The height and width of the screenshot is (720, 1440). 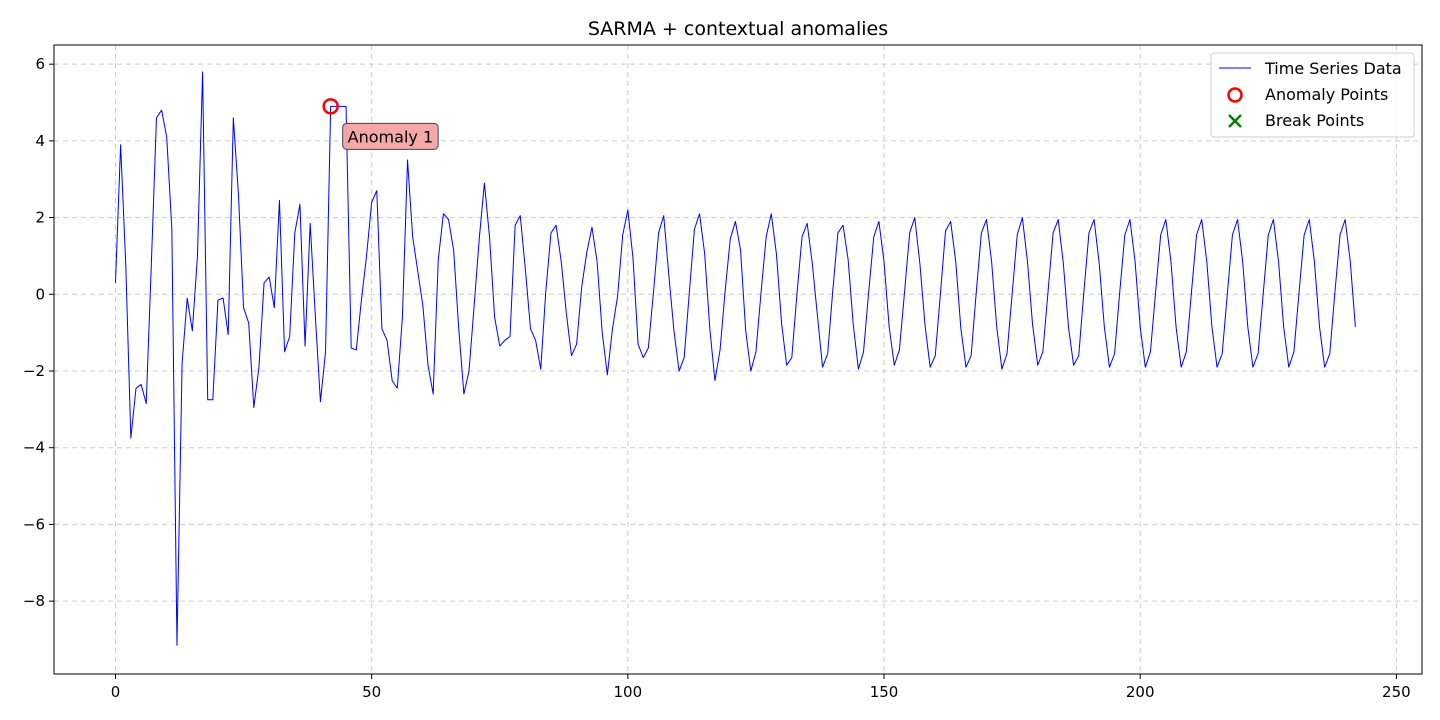 I want to click on anomaly-point, so click(x=330, y=106).